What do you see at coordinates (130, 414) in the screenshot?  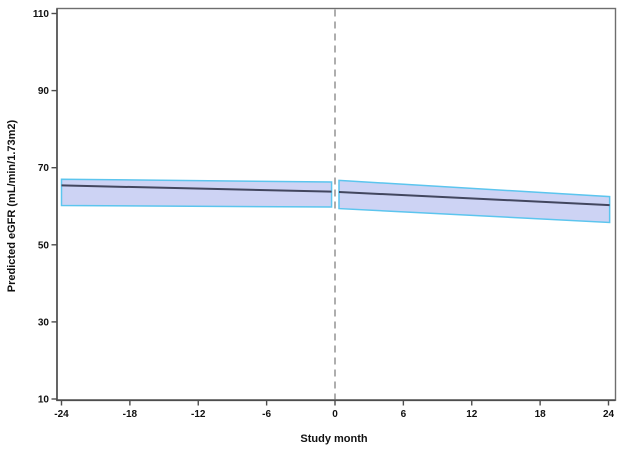 I see `x-tick-label: -18` at bounding box center [130, 414].